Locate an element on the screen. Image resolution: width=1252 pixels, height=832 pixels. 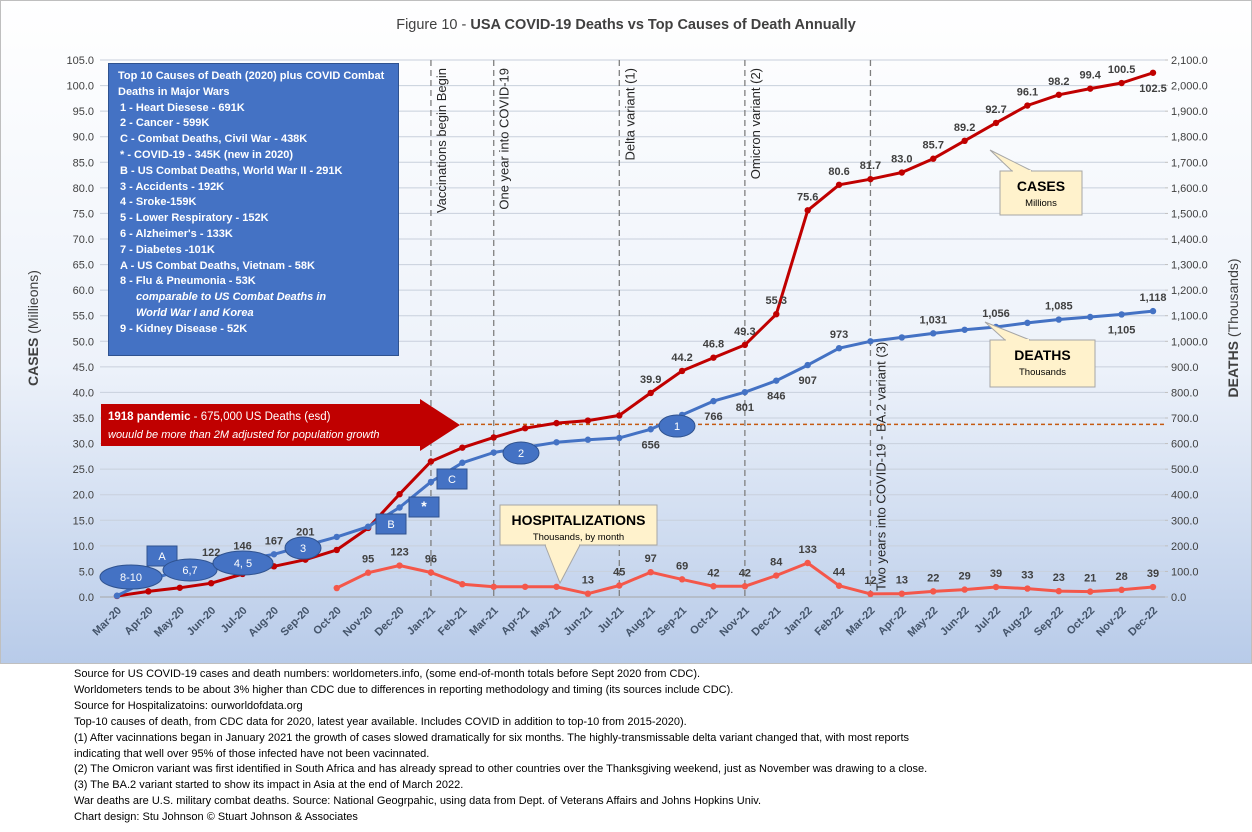
data-label: 100.5 is located at coordinates (1122, 70).